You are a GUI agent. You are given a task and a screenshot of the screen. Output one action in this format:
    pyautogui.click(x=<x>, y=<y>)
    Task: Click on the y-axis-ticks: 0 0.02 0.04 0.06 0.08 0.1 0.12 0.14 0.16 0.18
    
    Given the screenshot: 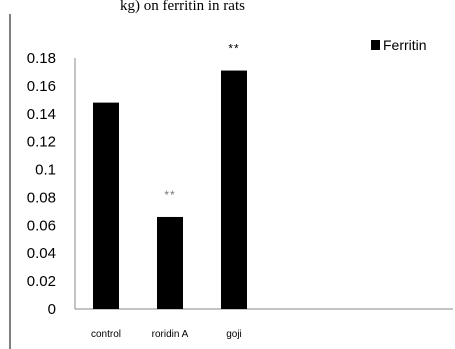 What is the action you would take?
    pyautogui.click(x=41, y=184)
    